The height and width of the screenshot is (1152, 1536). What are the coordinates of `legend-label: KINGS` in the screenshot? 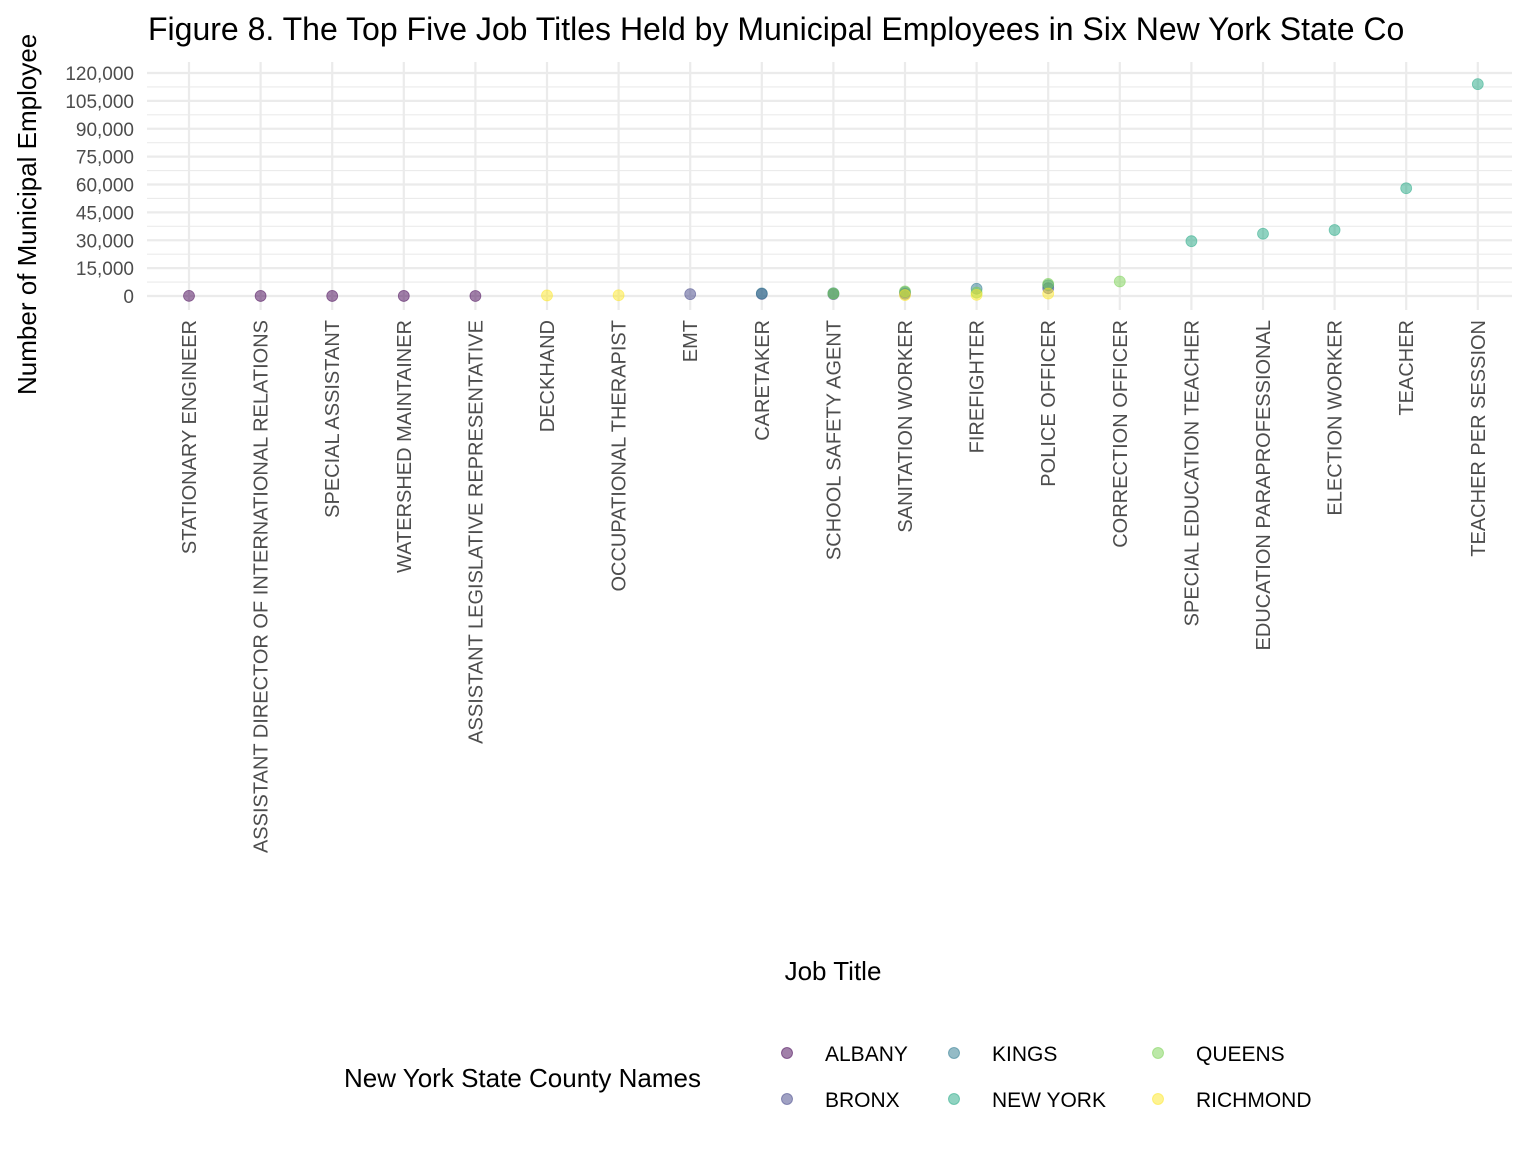 It's located at (1024, 1054).